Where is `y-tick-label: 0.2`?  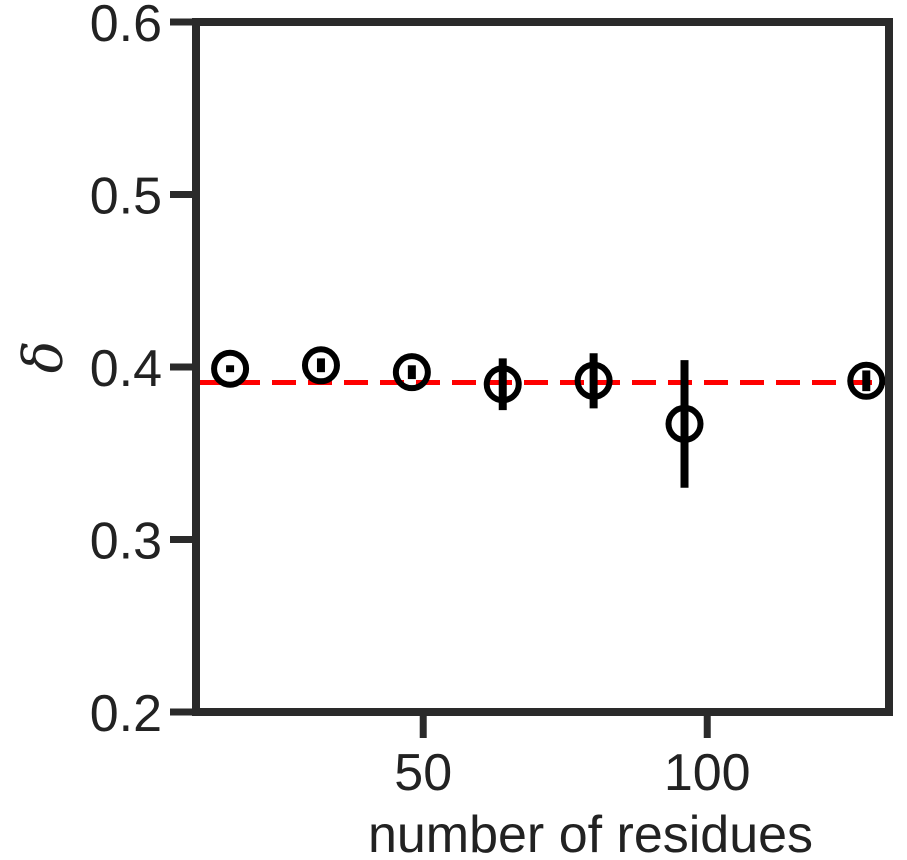
y-tick-label: 0.2 is located at coordinates (126, 714).